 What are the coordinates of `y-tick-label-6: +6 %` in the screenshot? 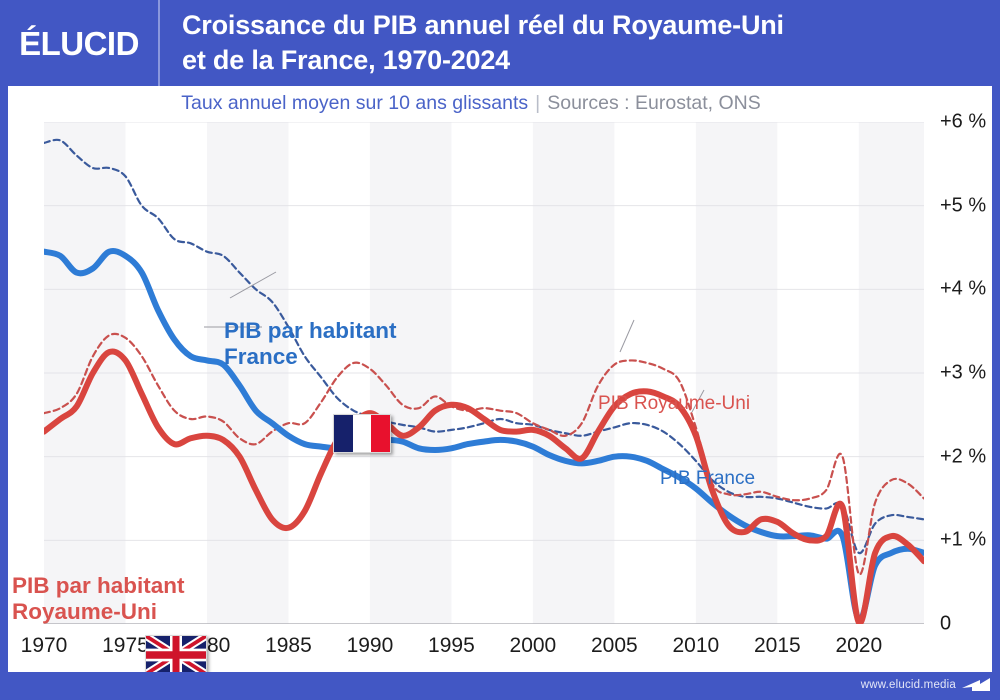 It's located at (963, 121).